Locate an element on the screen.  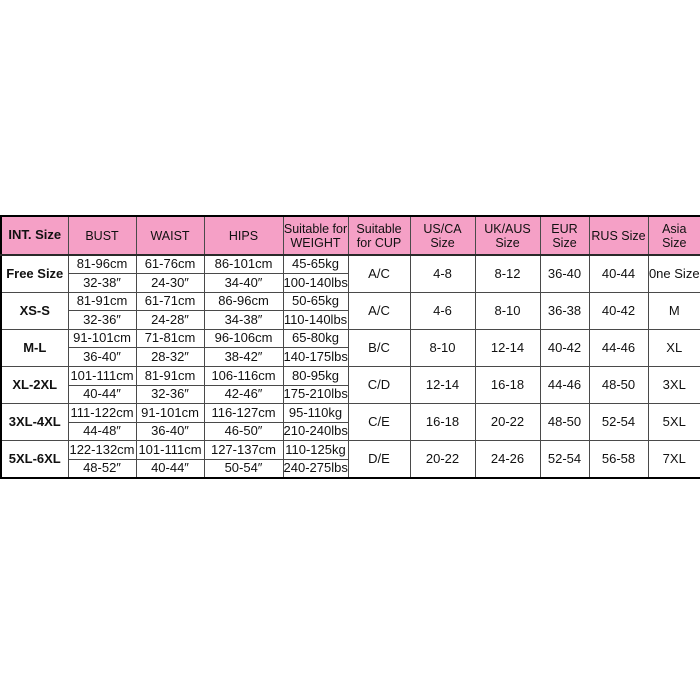
cell-weight-lbs: 175-210lbs is located at coordinates (315, 394).